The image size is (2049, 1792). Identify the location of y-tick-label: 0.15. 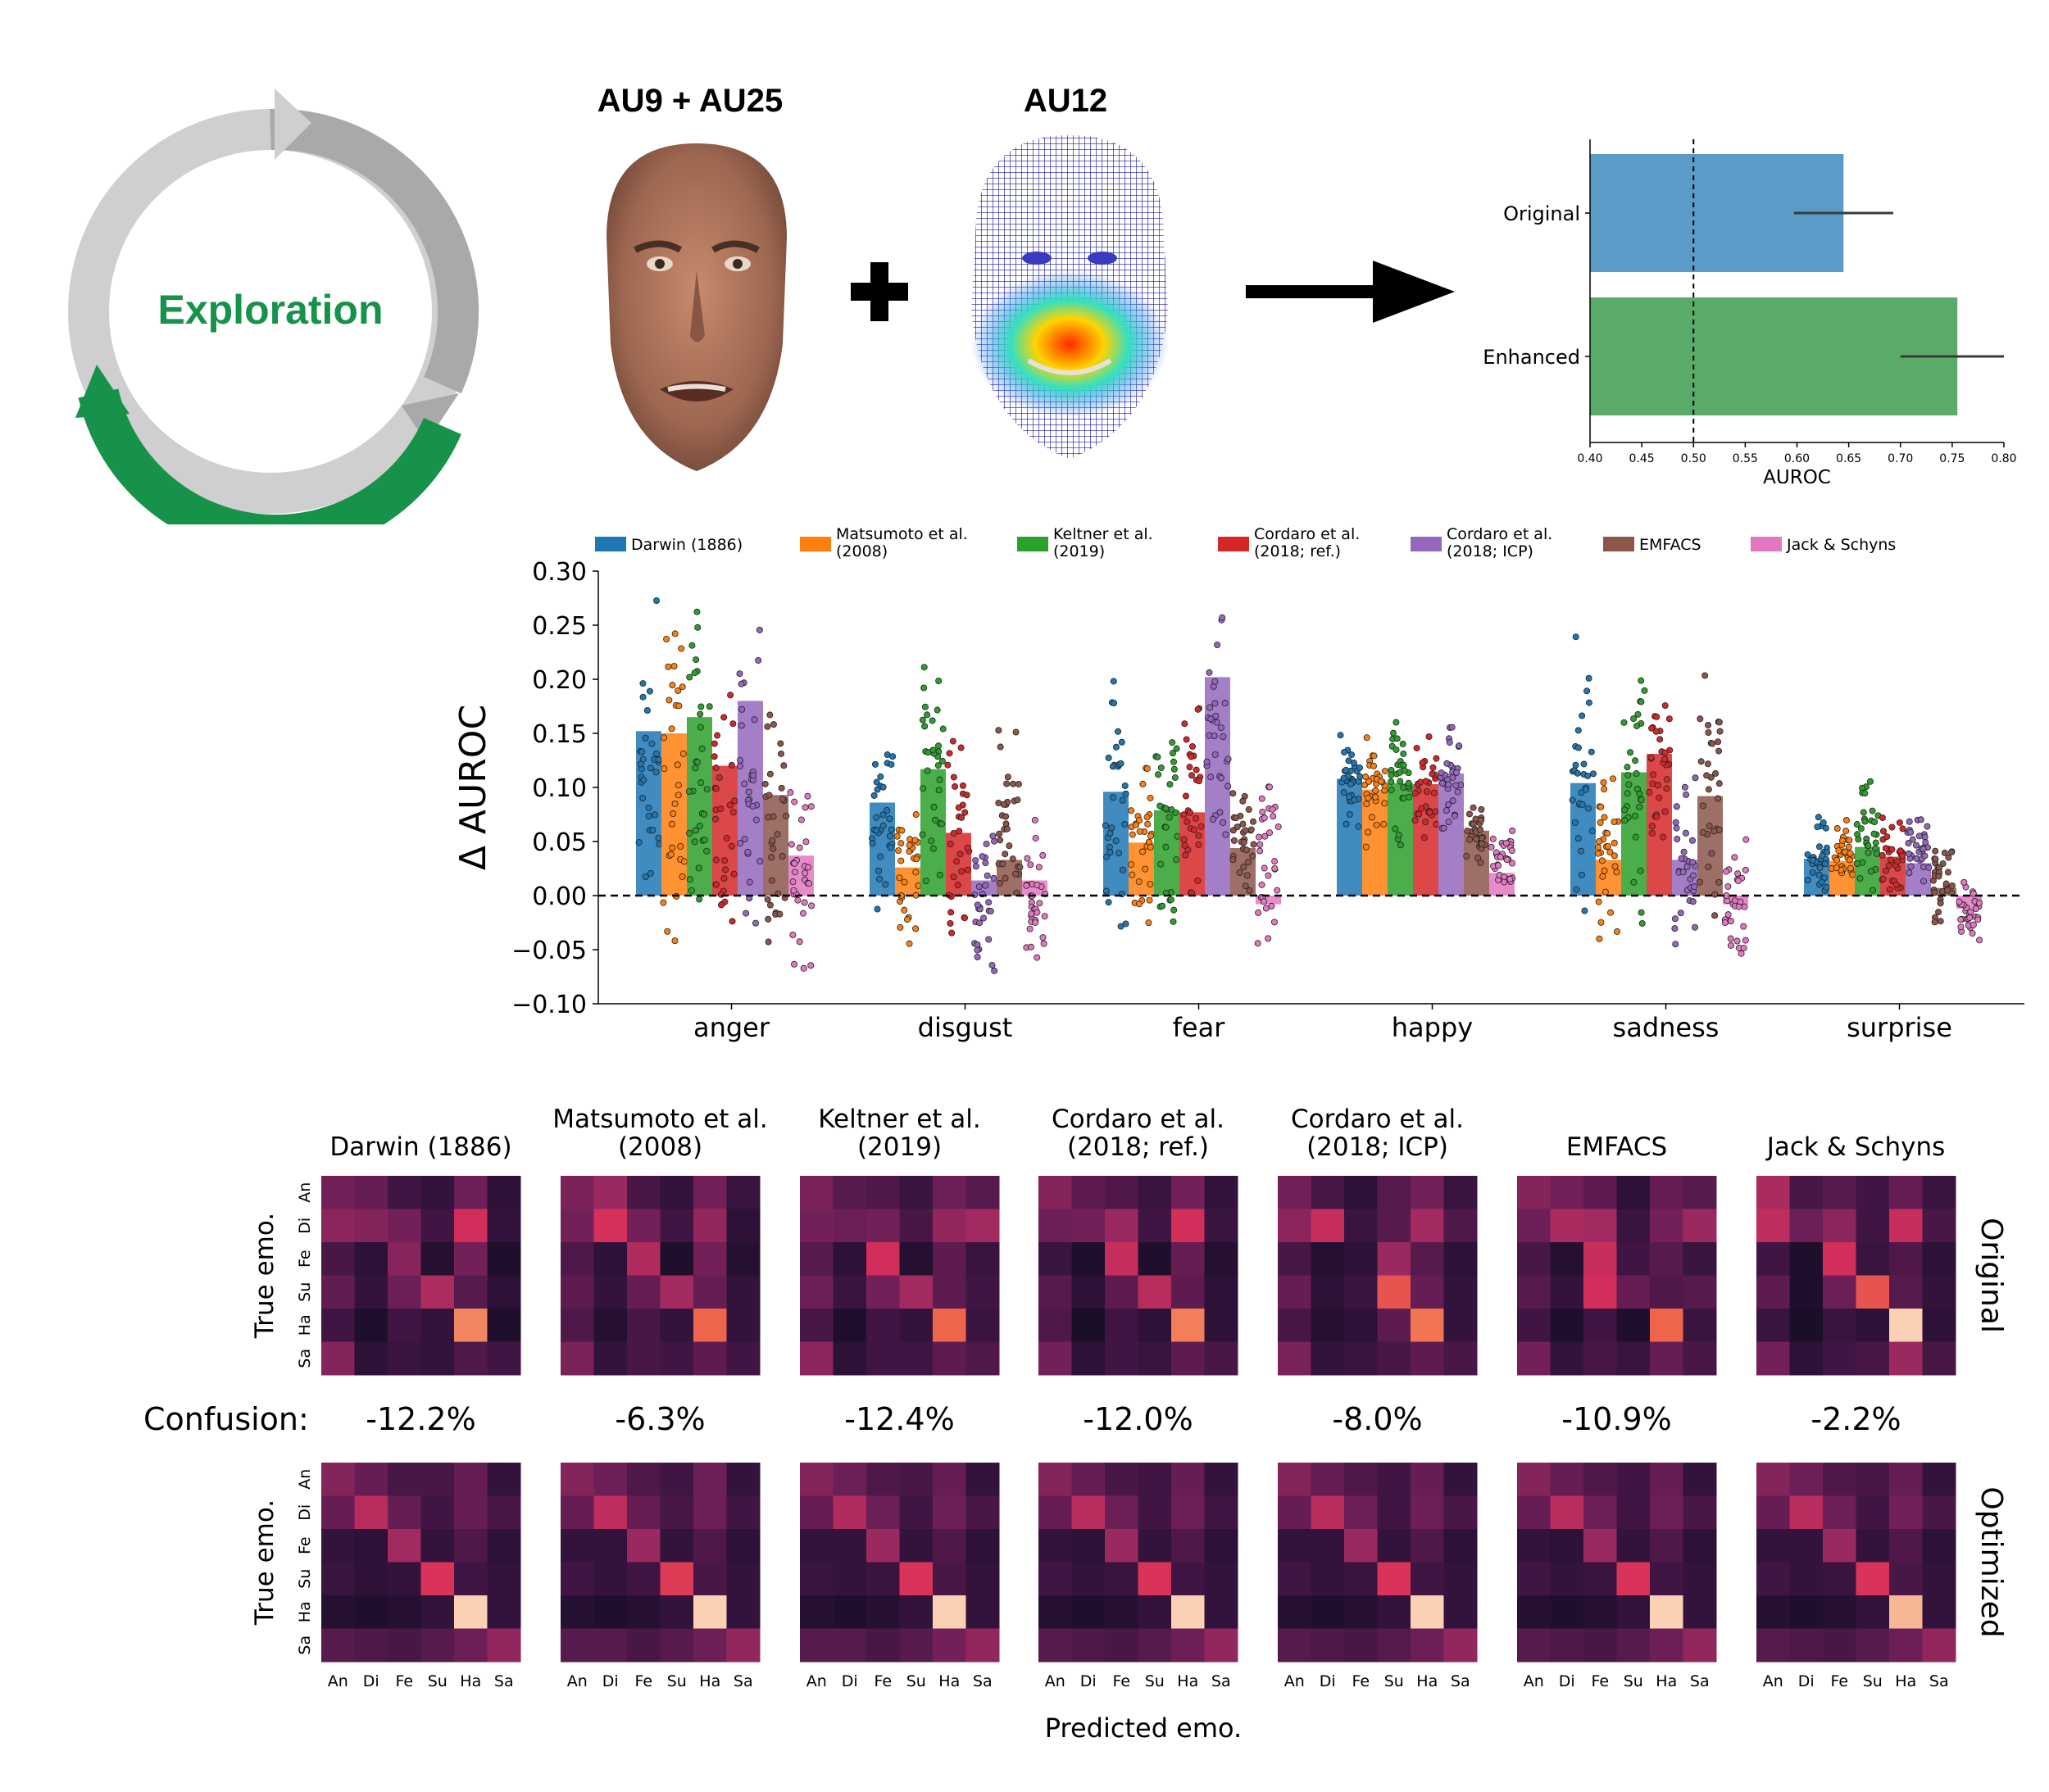
(559, 734).